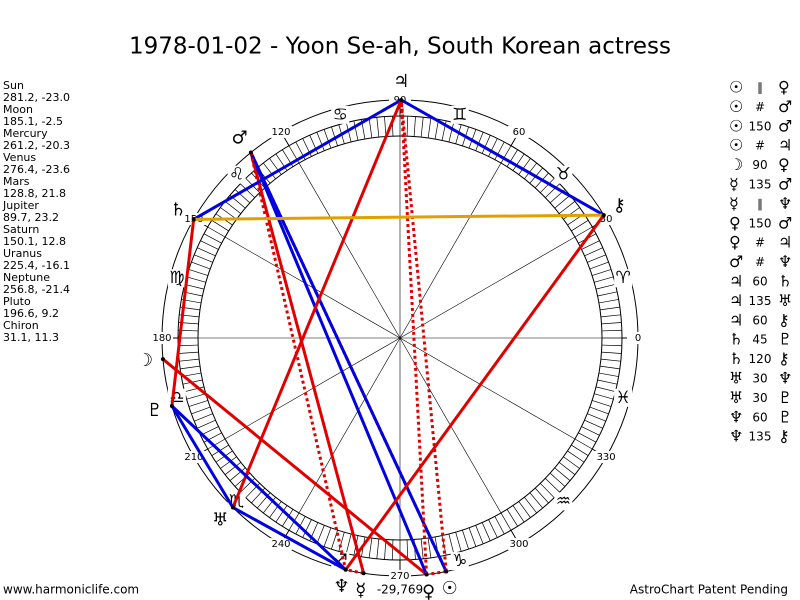 Image resolution: width=800 pixels, height=600 pixels. Describe the element at coordinates (619, 205) in the screenshot. I see `planet-glyph: ⚷` at that location.